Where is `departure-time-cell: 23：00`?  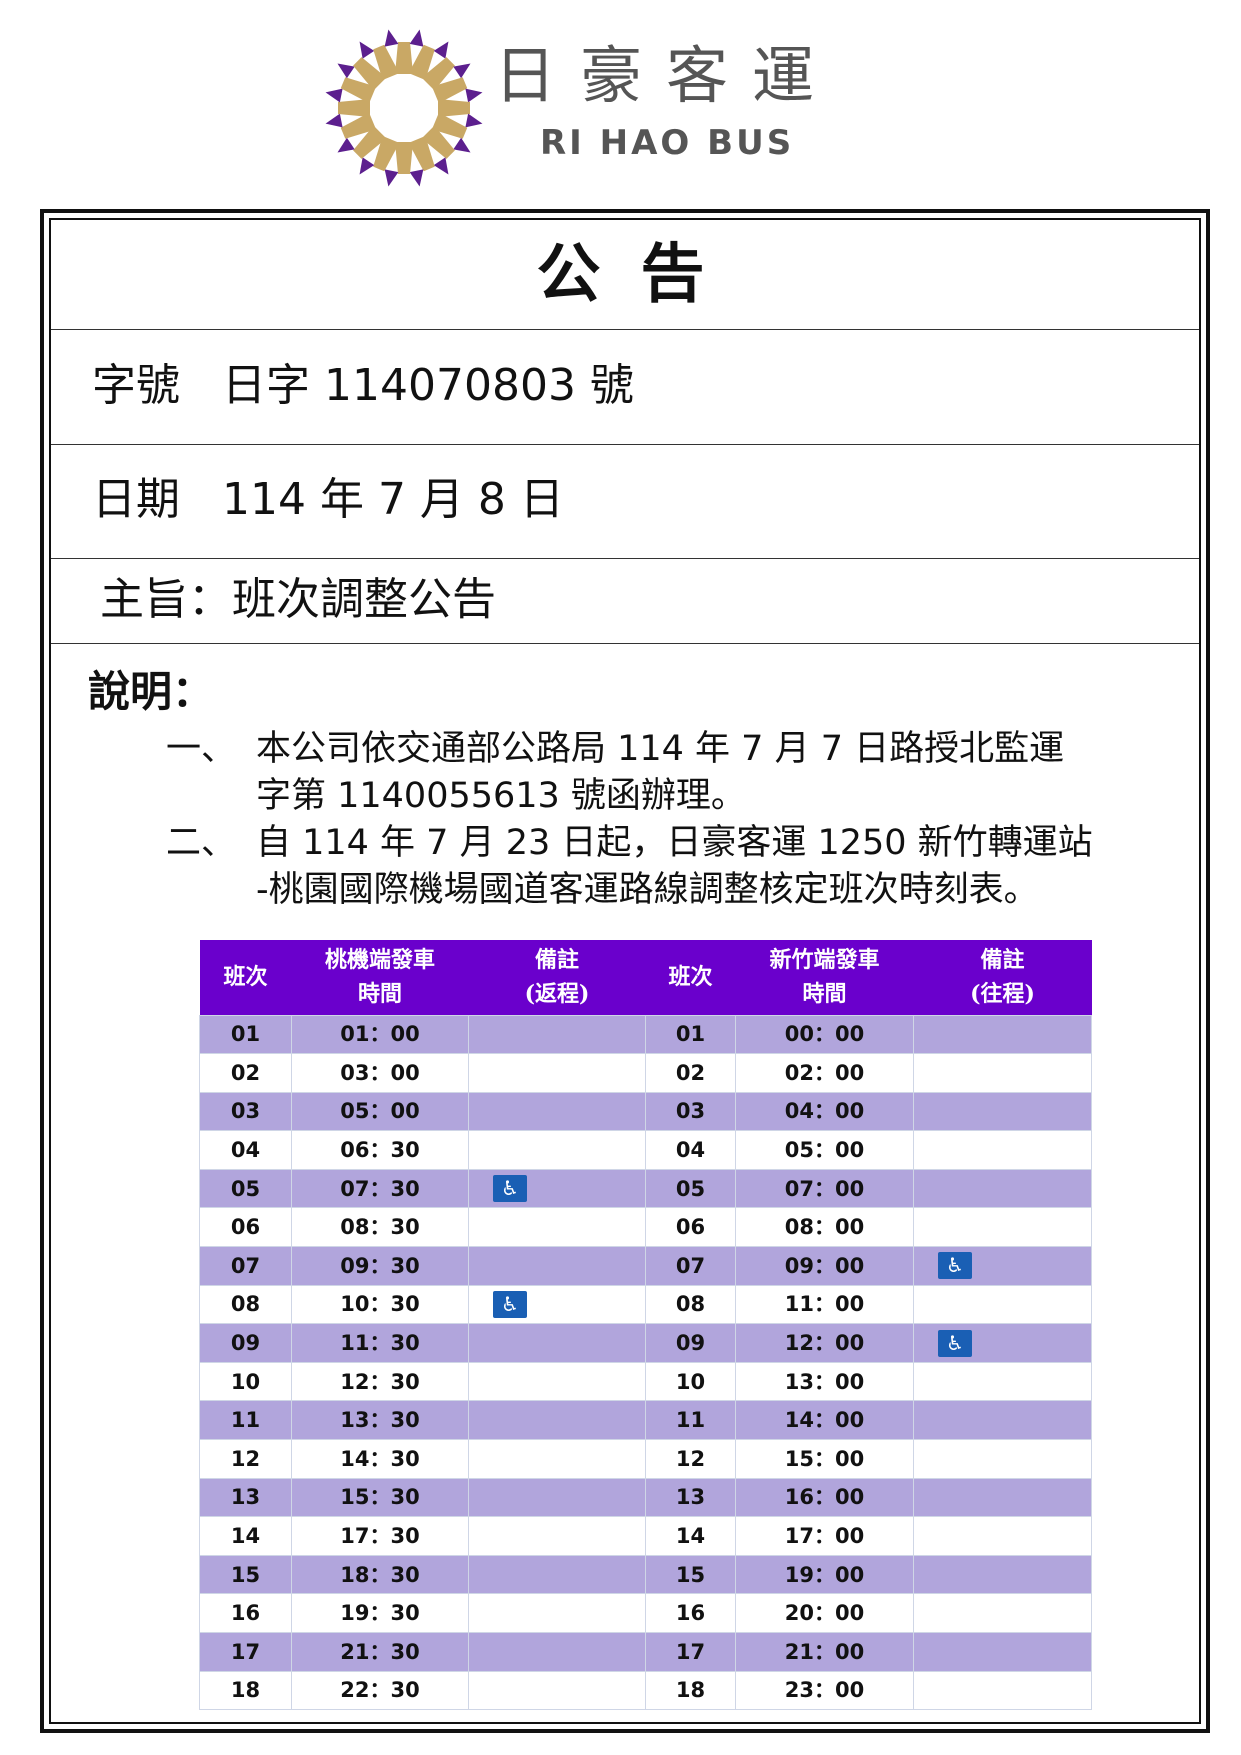
departure-time-cell: 23：00 is located at coordinates (824, 1690).